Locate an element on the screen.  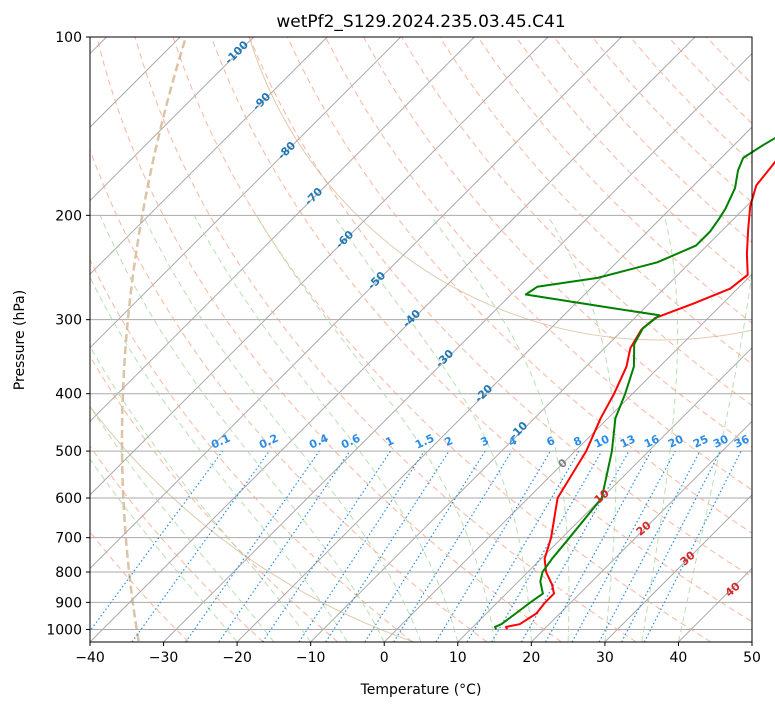
dry-adiabat-label: -30 is located at coordinates (444, 358).